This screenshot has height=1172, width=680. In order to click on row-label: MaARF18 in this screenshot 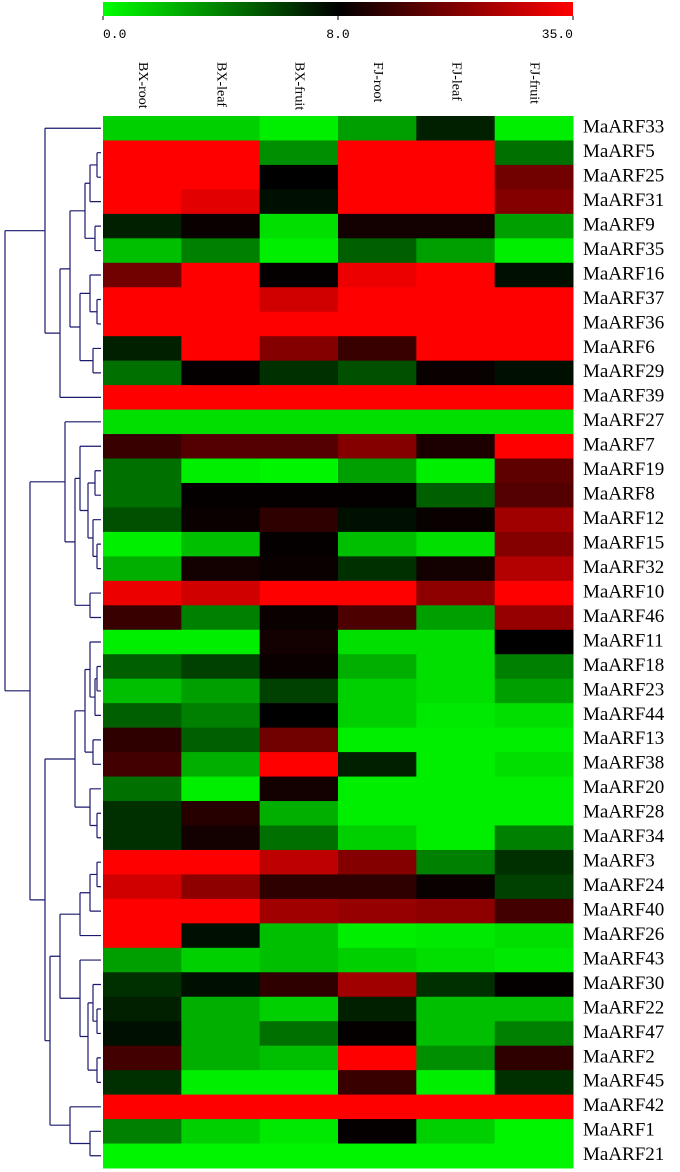, I will do `click(623, 665)`.